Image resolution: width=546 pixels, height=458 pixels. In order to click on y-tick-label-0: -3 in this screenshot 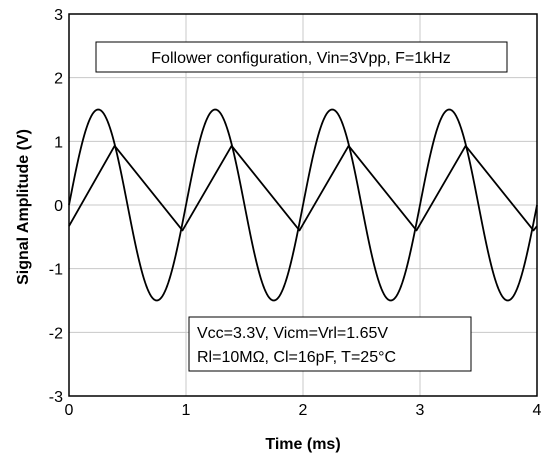, I will do `click(56, 397)`.